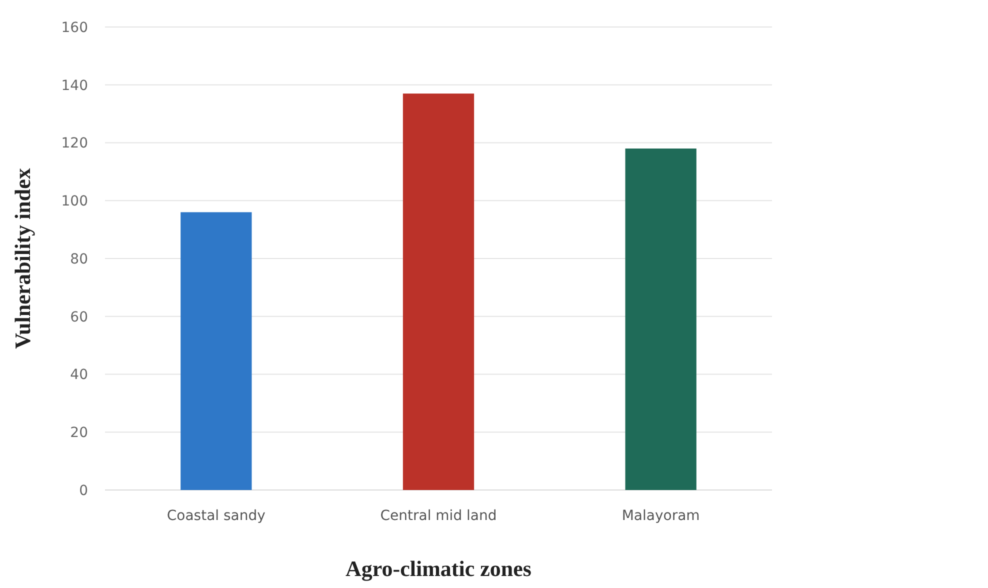 This screenshot has height=588, width=988. I want to click on y-tick-label: 60, so click(79, 317).